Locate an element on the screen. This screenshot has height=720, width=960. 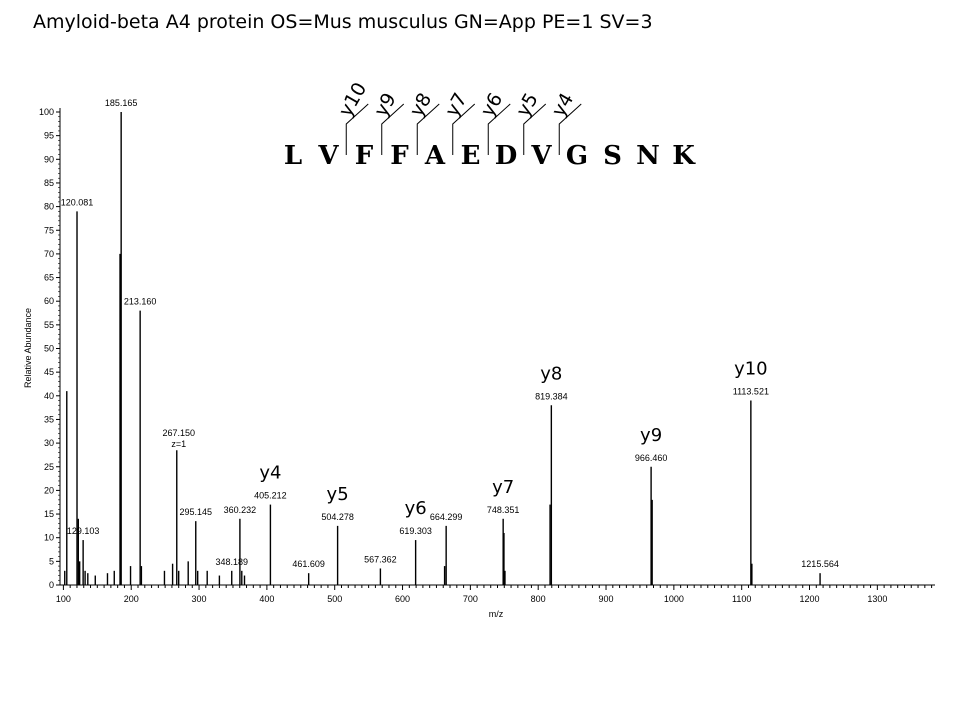
x-tick-label: 900 is located at coordinates (606, 599).